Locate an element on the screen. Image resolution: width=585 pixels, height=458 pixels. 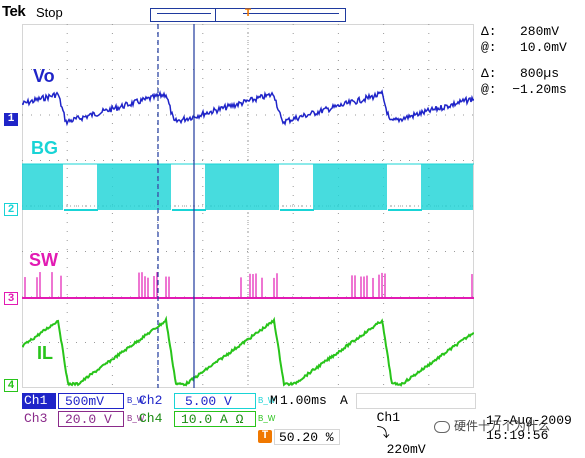
ch4-bandwidth-icon: B_W is located at coordinates (267, 418).